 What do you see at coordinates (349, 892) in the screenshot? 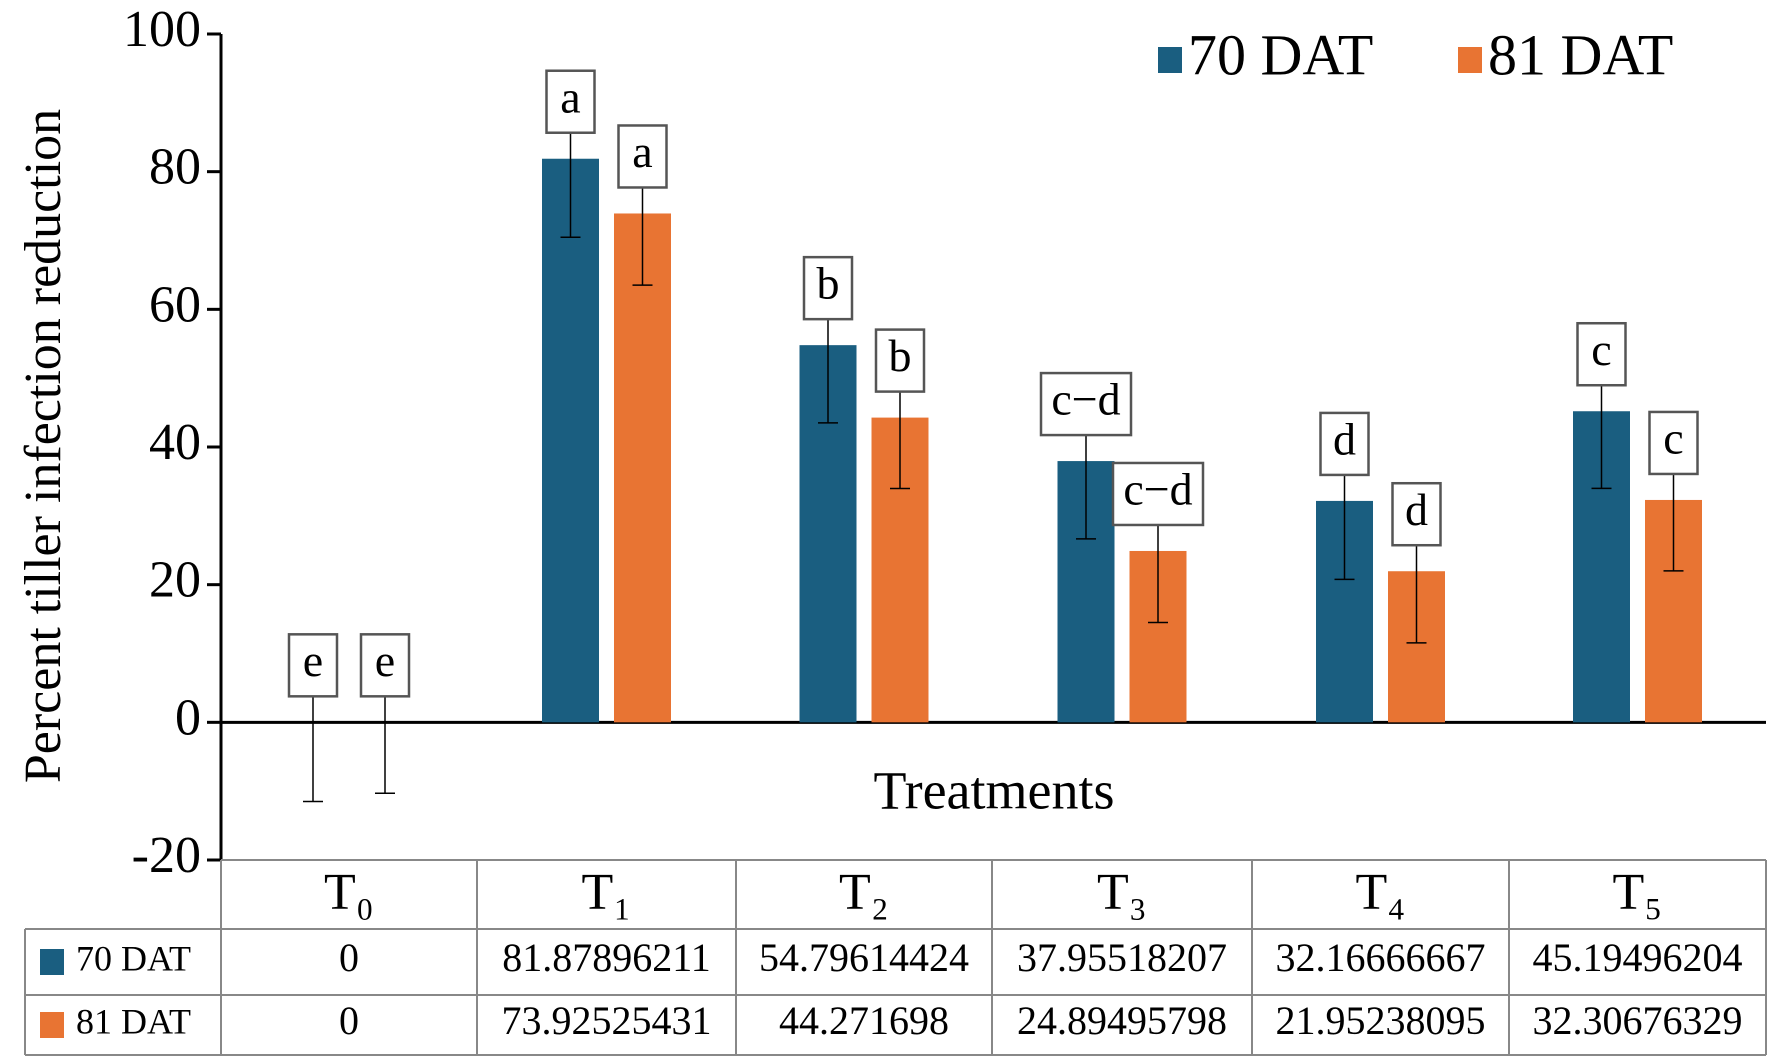
I see `x-tick-label: T₀` at bounding box center [349, 892].